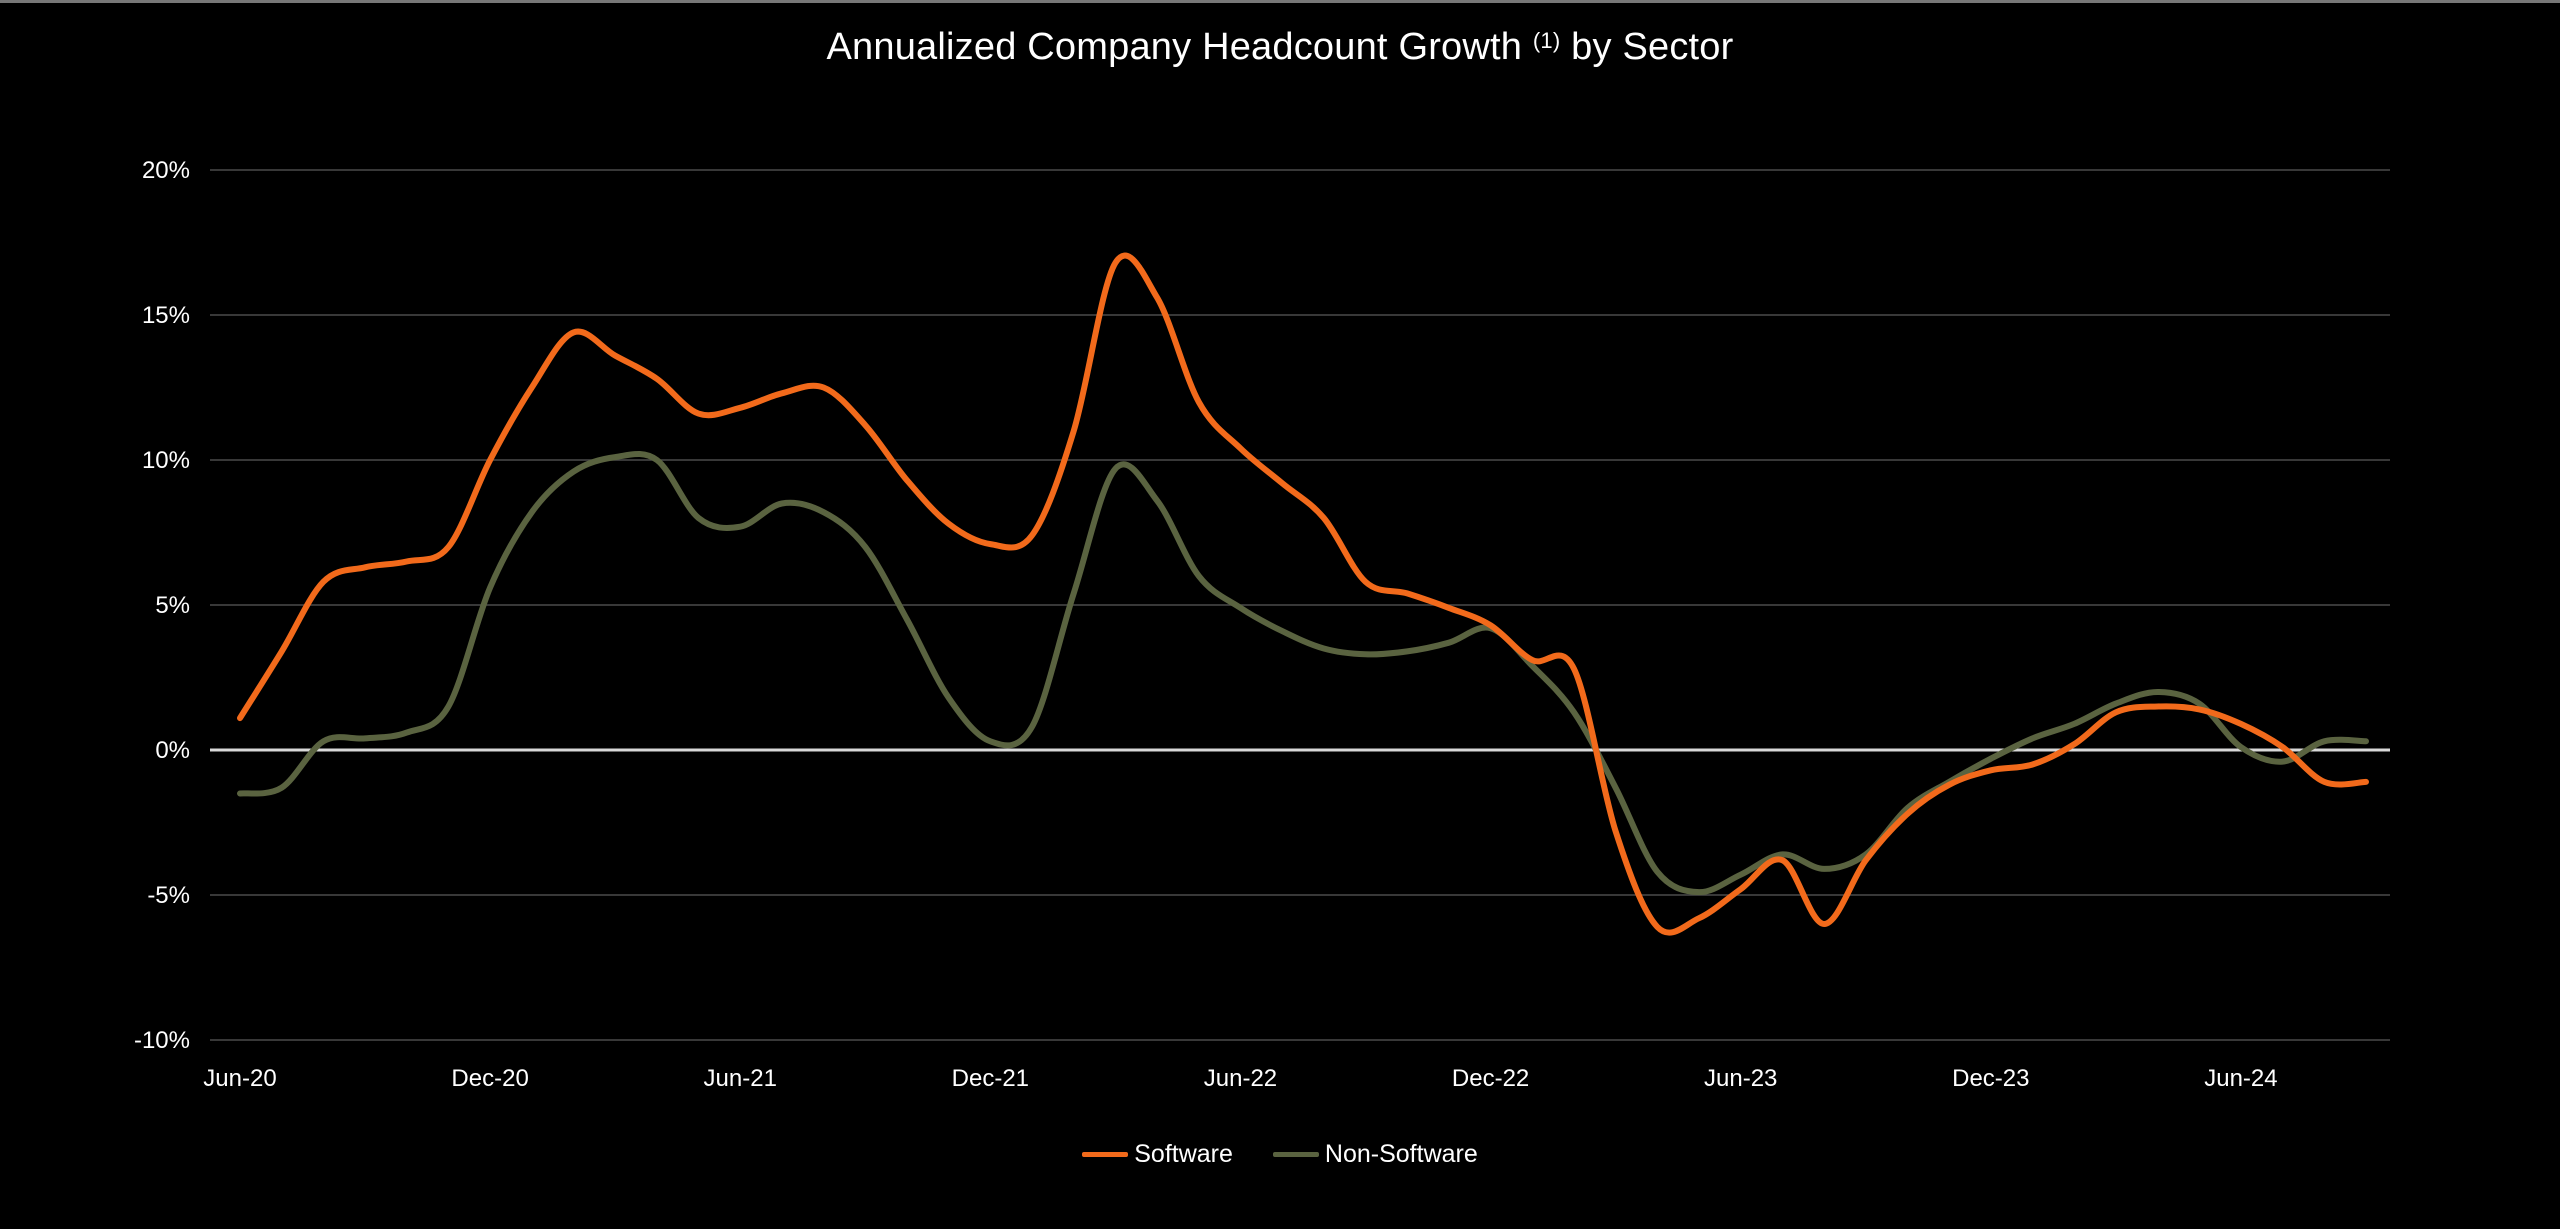 This screenshot has height=1229, width=2560. Describe the element at coordinates (2240, 1078) in the screenshot. I see `x-tick-label: Jun-24` at that location.